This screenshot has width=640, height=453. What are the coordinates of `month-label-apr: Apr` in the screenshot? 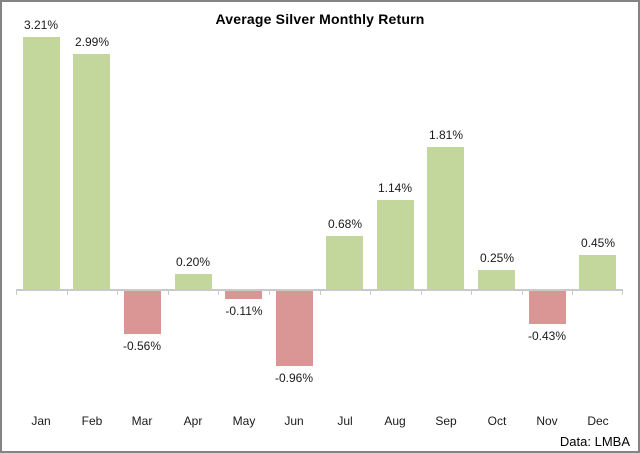 It's located at (193, 421).